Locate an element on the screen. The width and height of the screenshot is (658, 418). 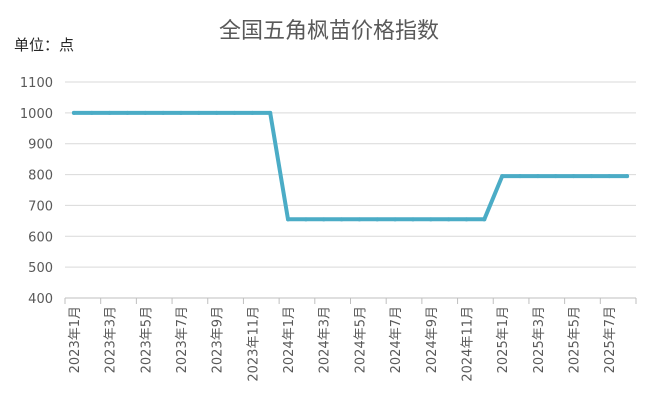
y-tick-label: 1000 is located at coordinates (36, 114).